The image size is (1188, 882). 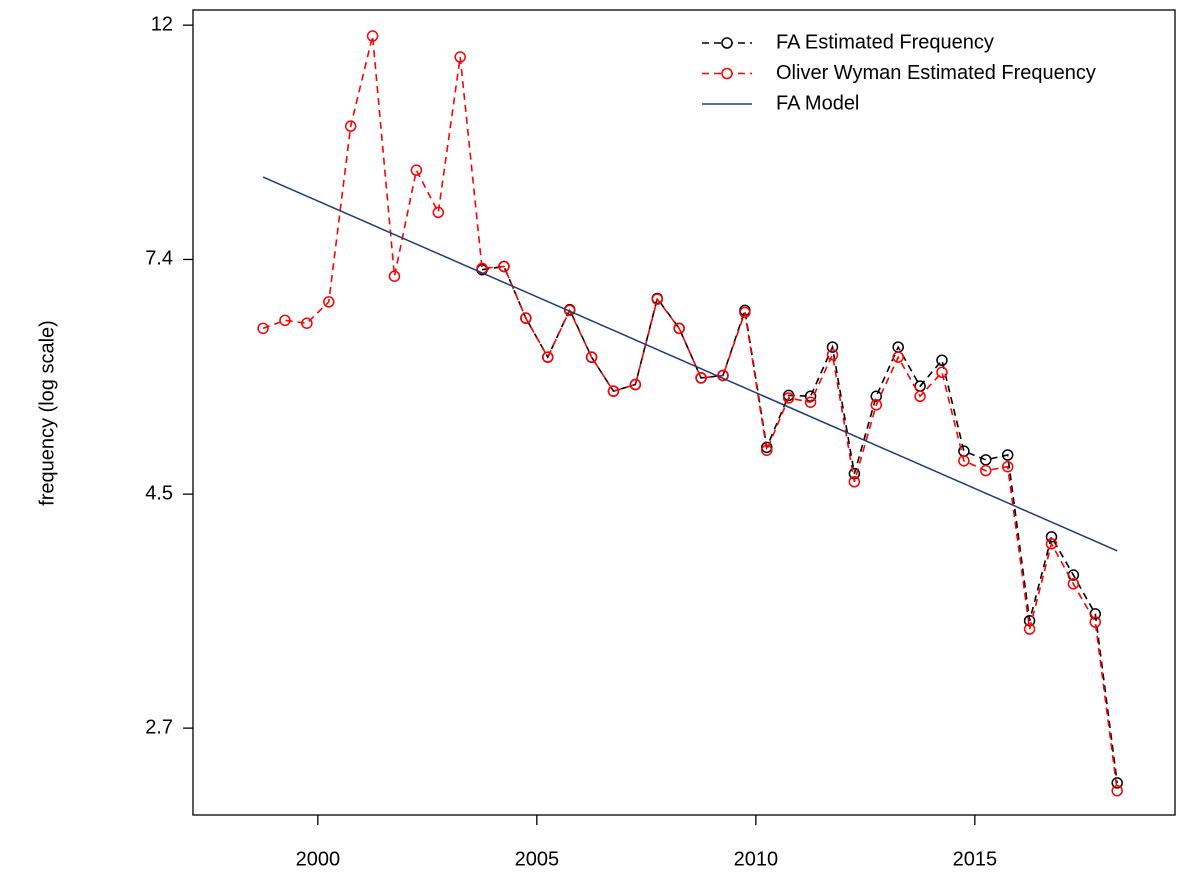 What do you see at coordinates (817, 103) in the screenshot?
I see `legend-label: FA Model` at bounding box center [817, 103].